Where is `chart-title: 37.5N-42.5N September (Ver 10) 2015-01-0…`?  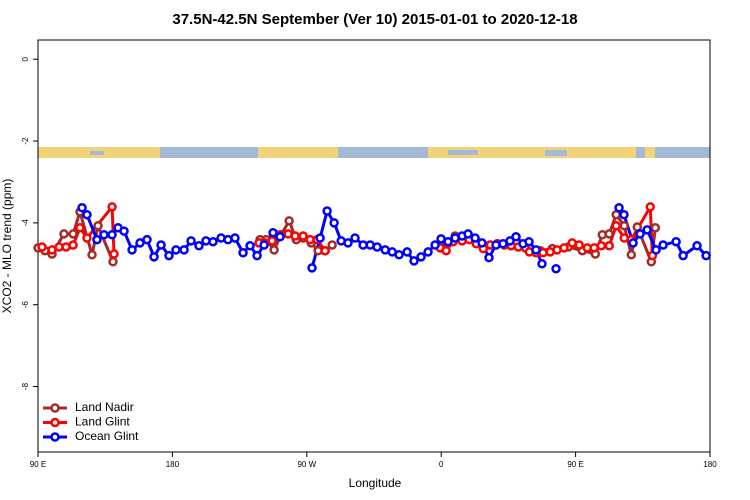 chart-title: 37.5N-42.5N September (Ver 10) 2015-01-0… is located at coordinates (374, 19).